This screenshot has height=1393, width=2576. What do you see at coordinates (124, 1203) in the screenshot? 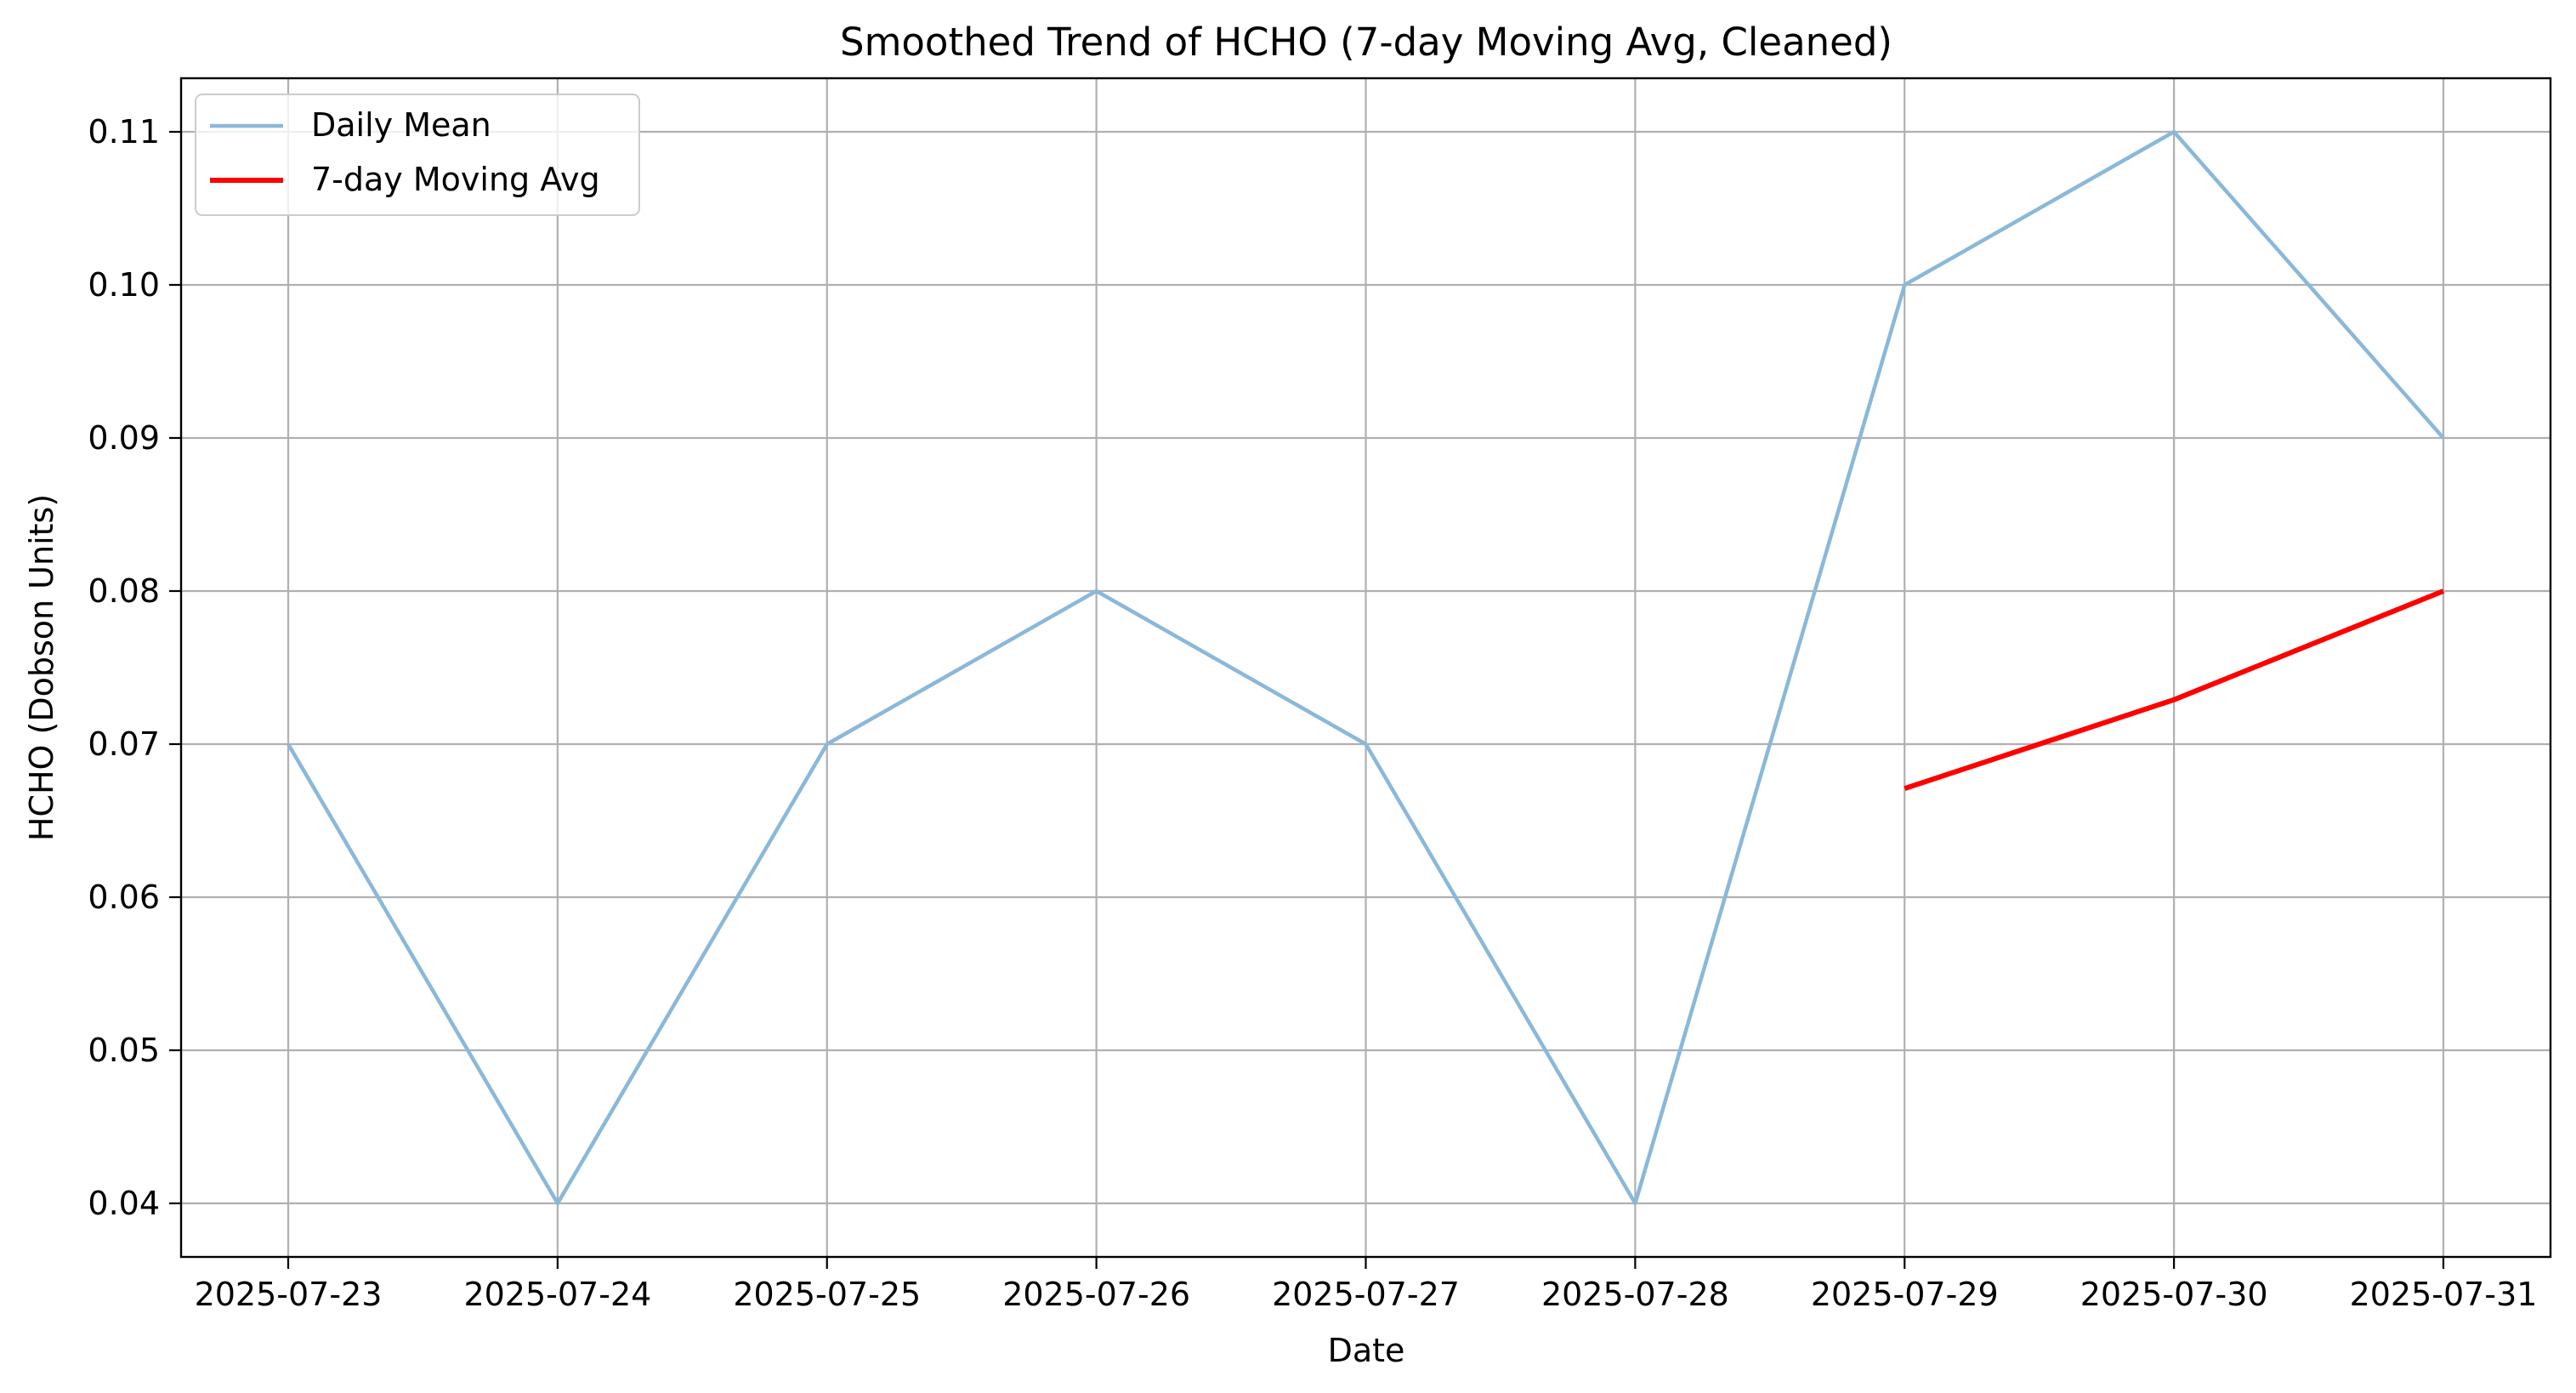
I see `y-tick-label: 0.04` at bounding box center [124, 1203].